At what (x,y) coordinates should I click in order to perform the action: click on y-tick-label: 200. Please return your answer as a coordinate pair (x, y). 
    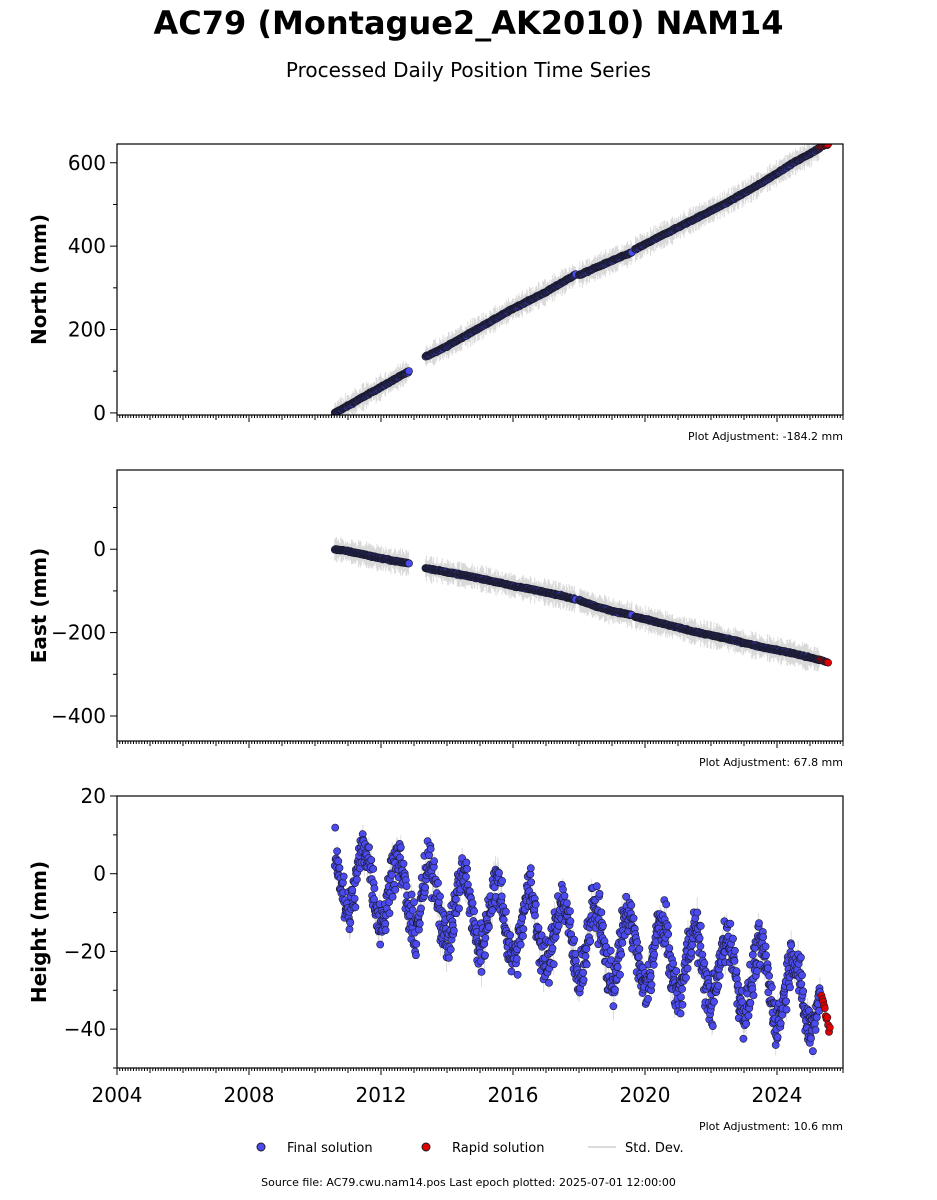
    Looking at the image, I should click on (87, 330).